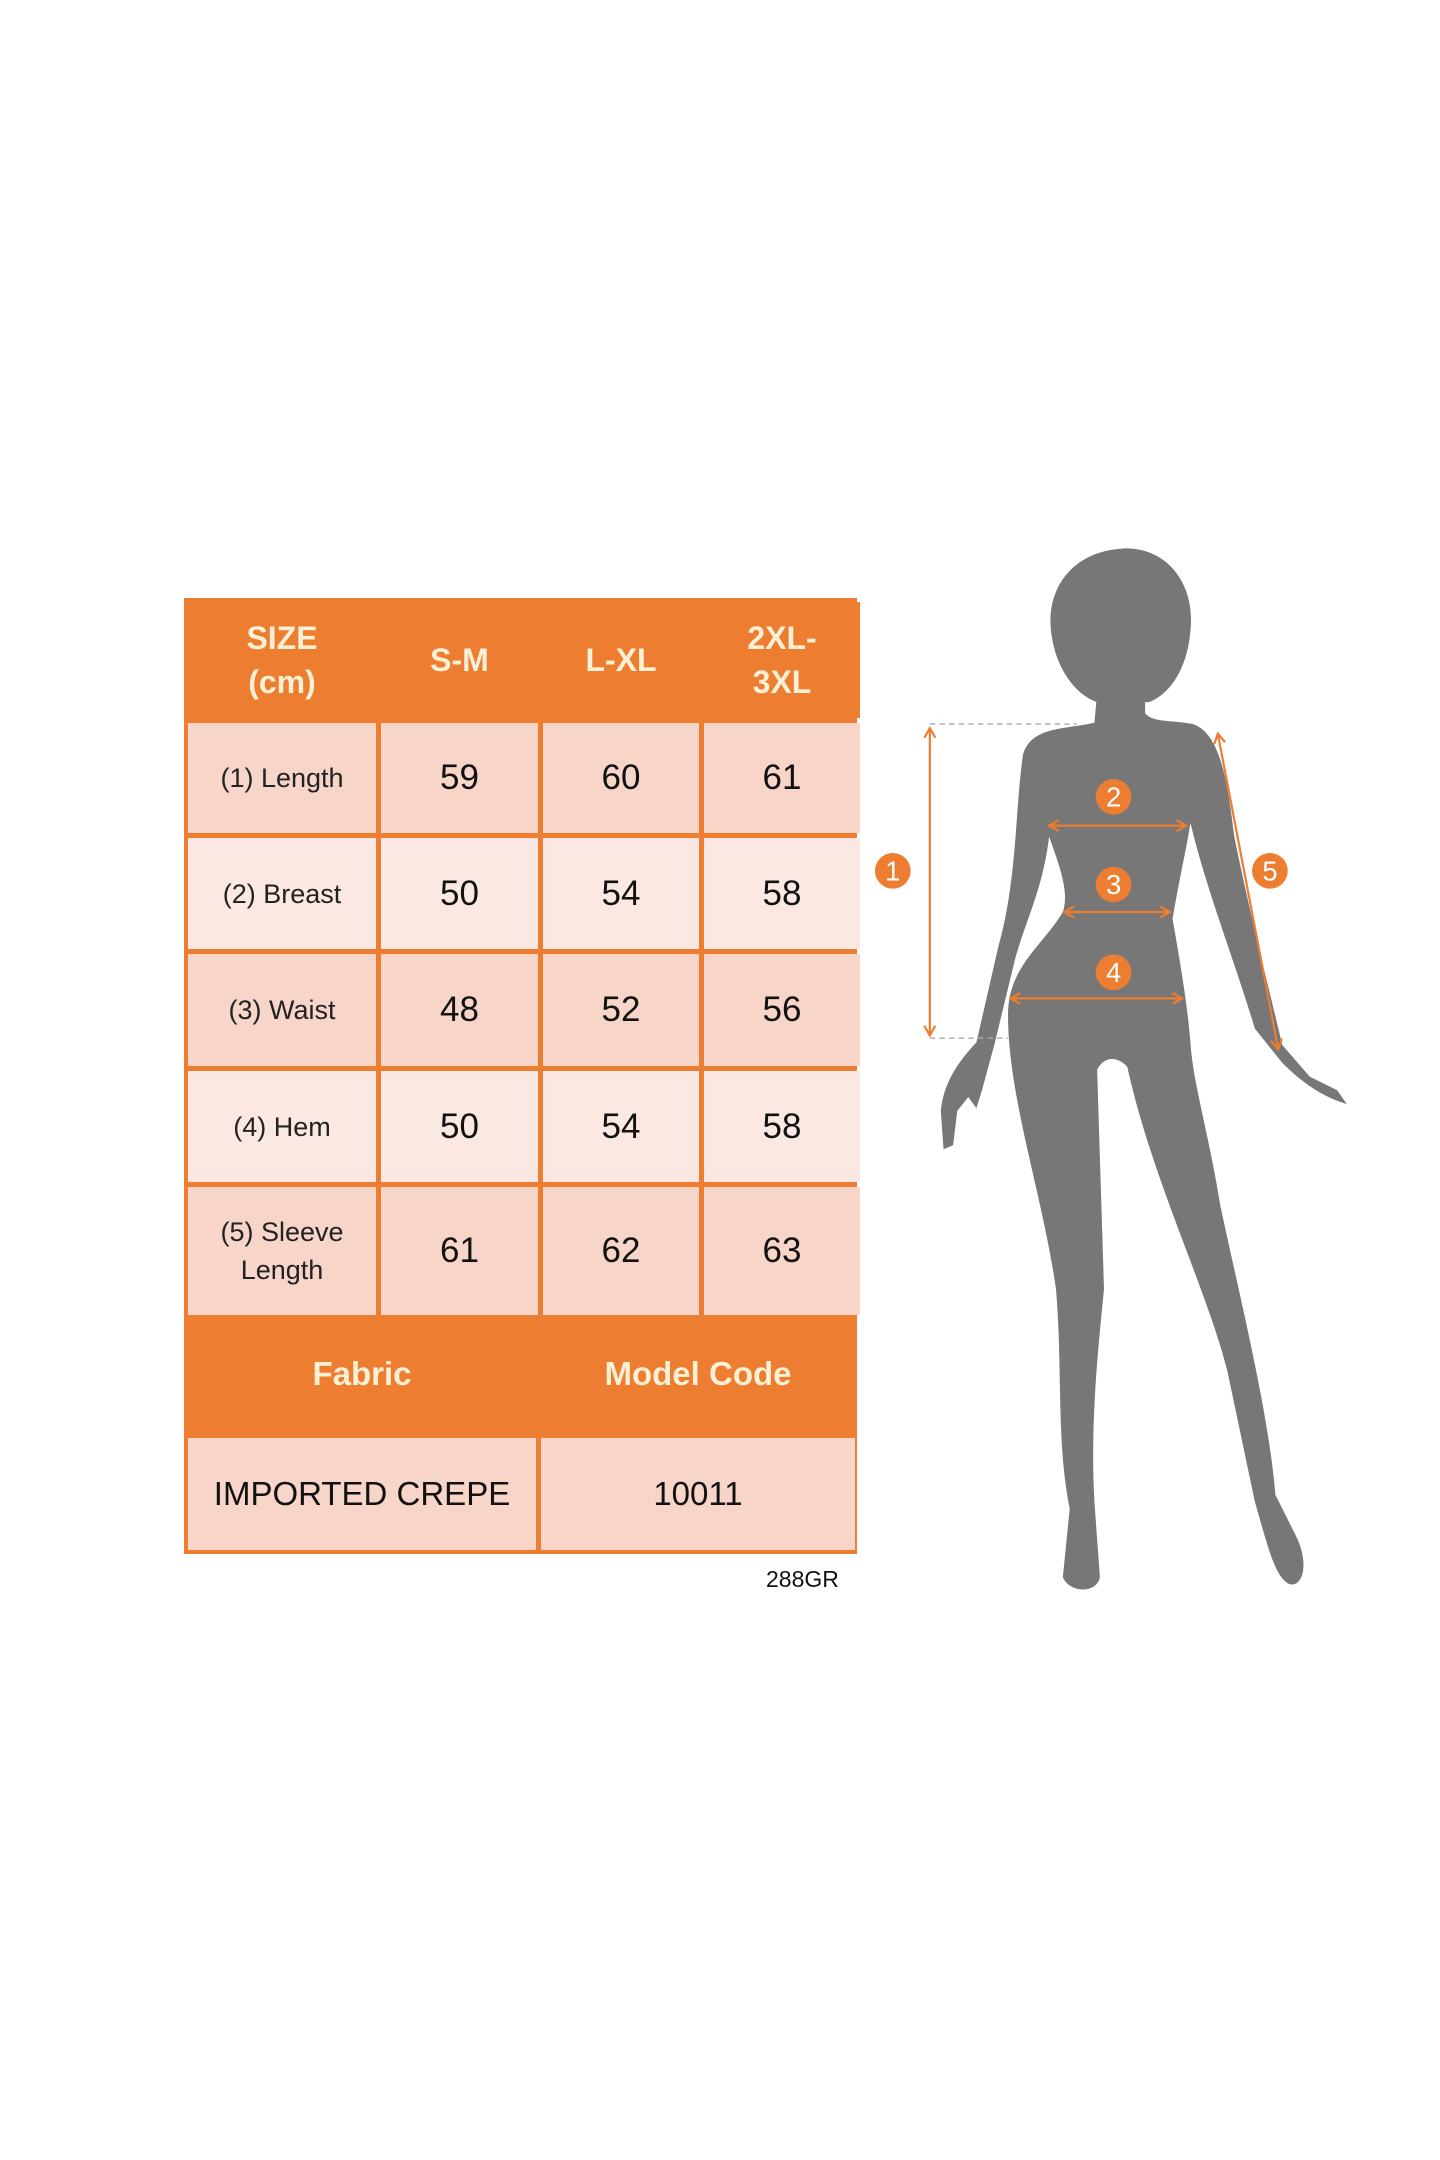 This screenshot has width=1440, height=2160. What do you see at coordinates (282, 660) in the screenshot?
I see `header-size: SIZE (cm)` at bounding box center [282, 660].